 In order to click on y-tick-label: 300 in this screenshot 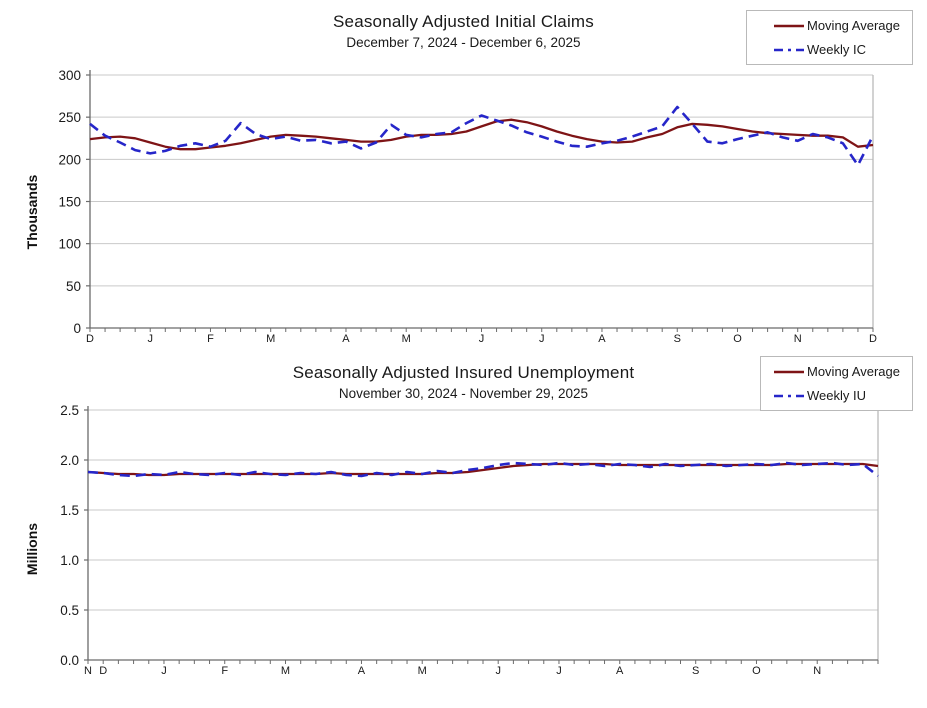, I will do `click(69, 75)`.